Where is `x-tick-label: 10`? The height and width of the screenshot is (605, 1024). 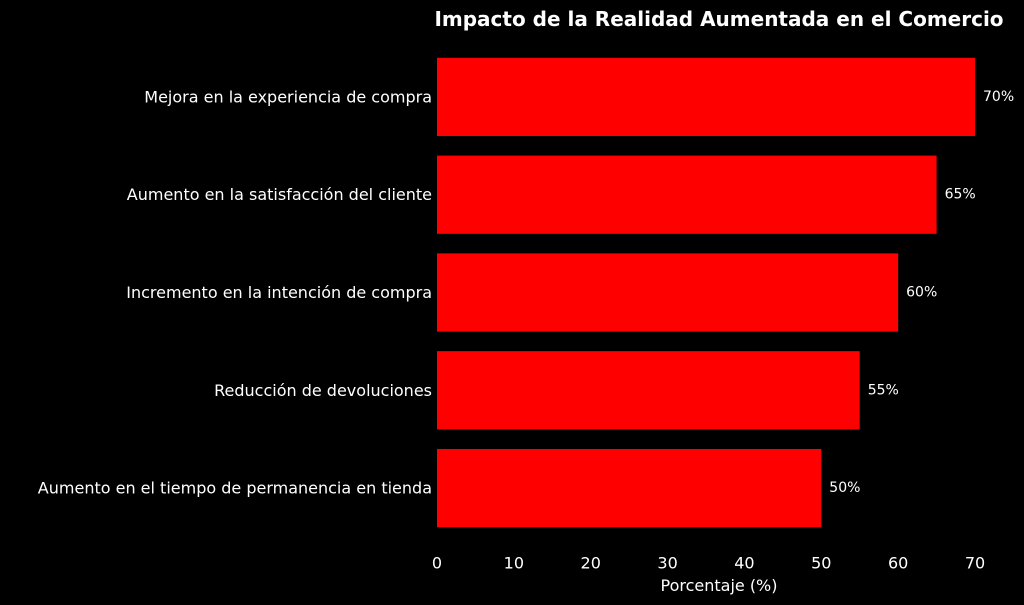
x-tick-label: 10 is located at coordinates (514, 563).